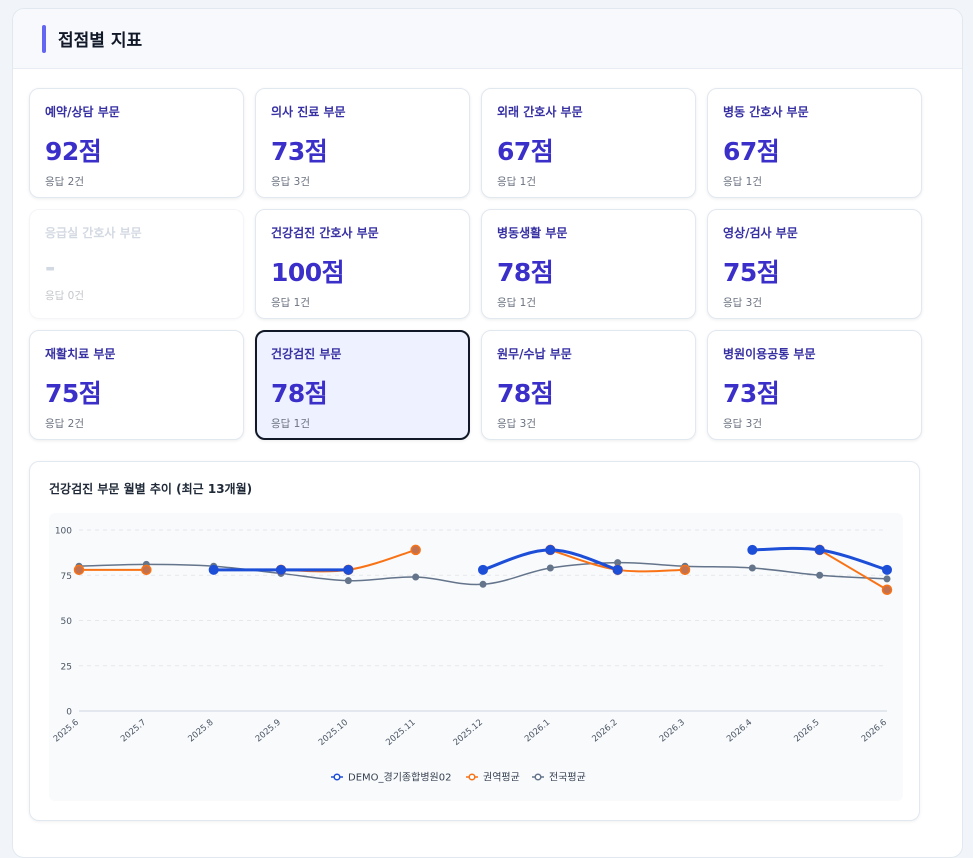 The width and height of the screenshot is (973, 858). I want to click on card-title: 원무/수납 부문, so click(534, 354).